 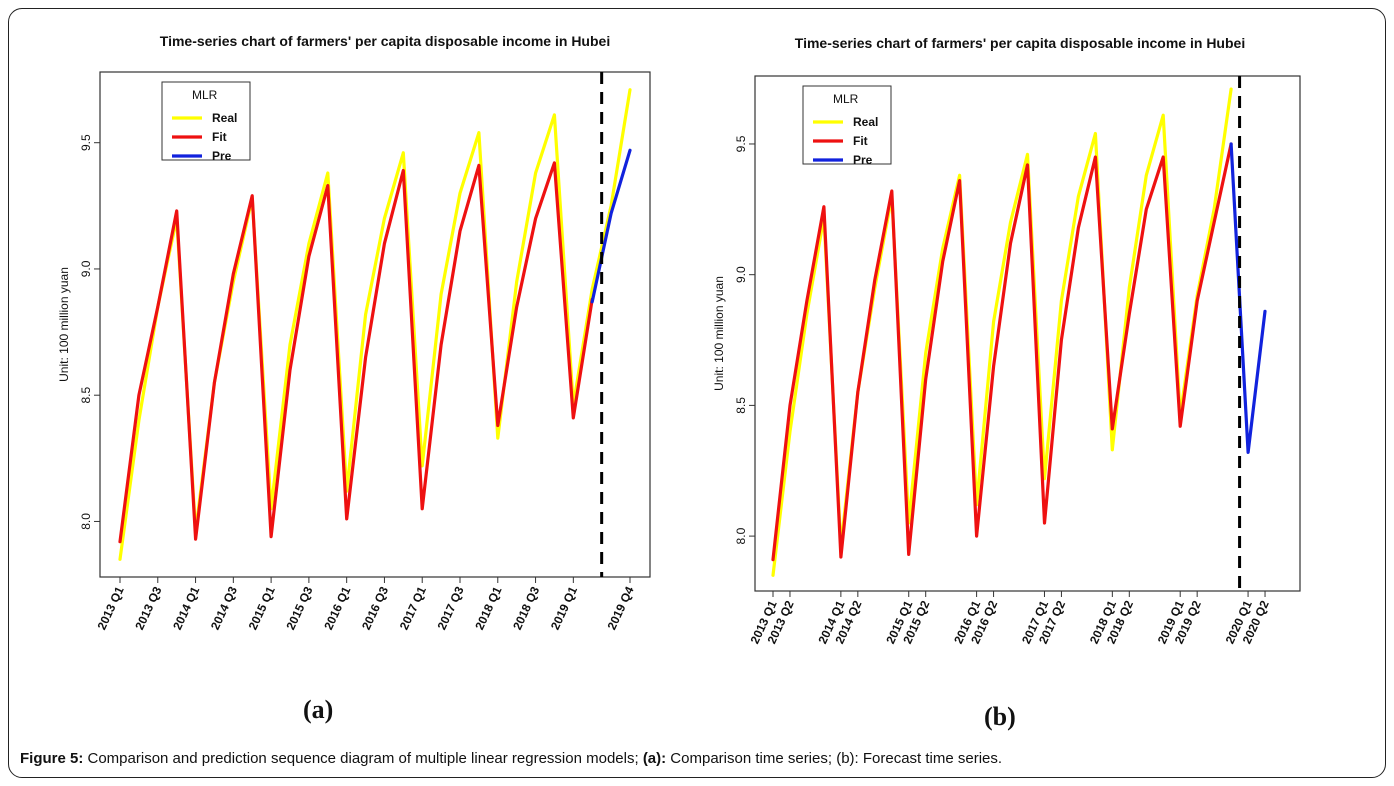 I want to click on chart-0-xtick-label-2019-q4: 2019 Q4, so click(x=621, y=608).